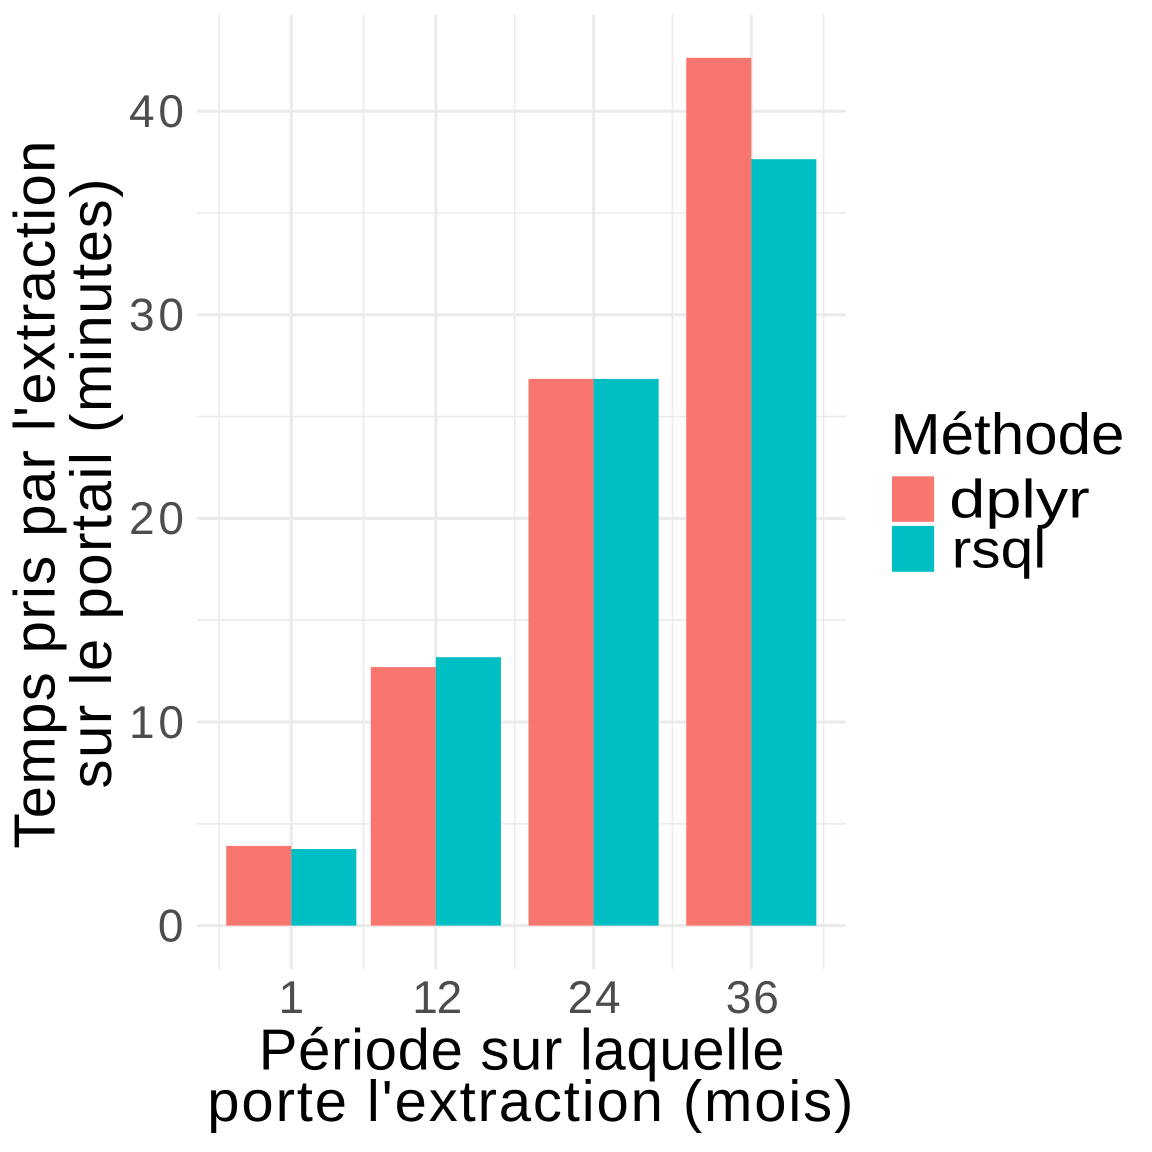 The width and height of the screenshot is (1152, 1152). Describe the element at coordinates (171, 925) in the screenshot. I see `svg-text: 0` at that location.